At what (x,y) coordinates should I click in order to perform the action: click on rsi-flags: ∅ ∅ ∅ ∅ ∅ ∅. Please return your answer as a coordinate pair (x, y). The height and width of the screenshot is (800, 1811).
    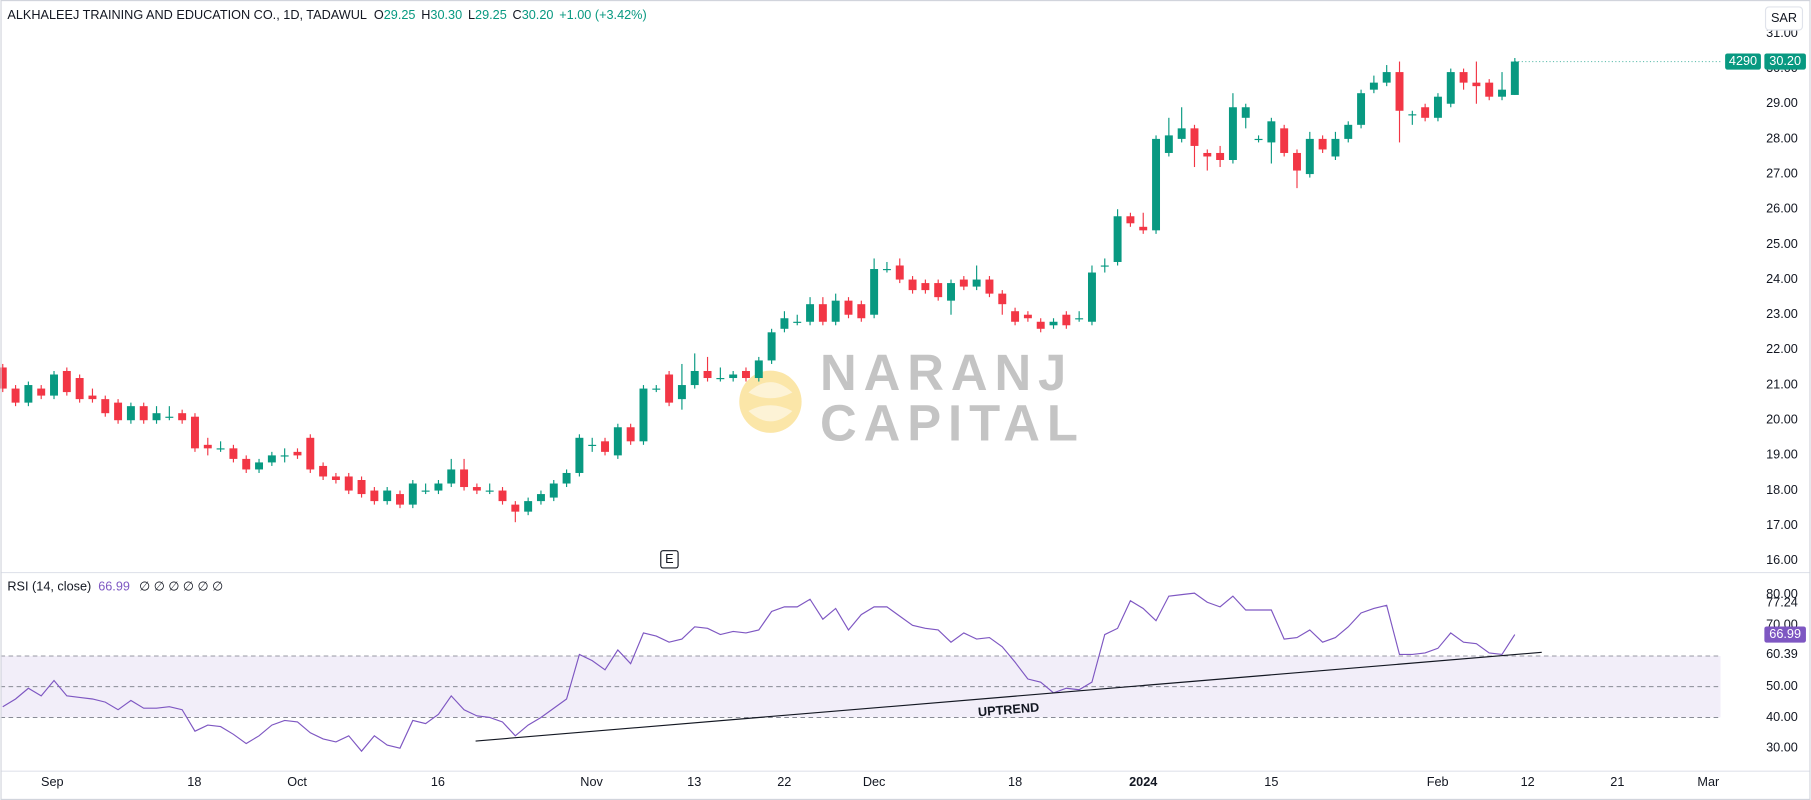
    Looking at the image, I should click on (181, 587).